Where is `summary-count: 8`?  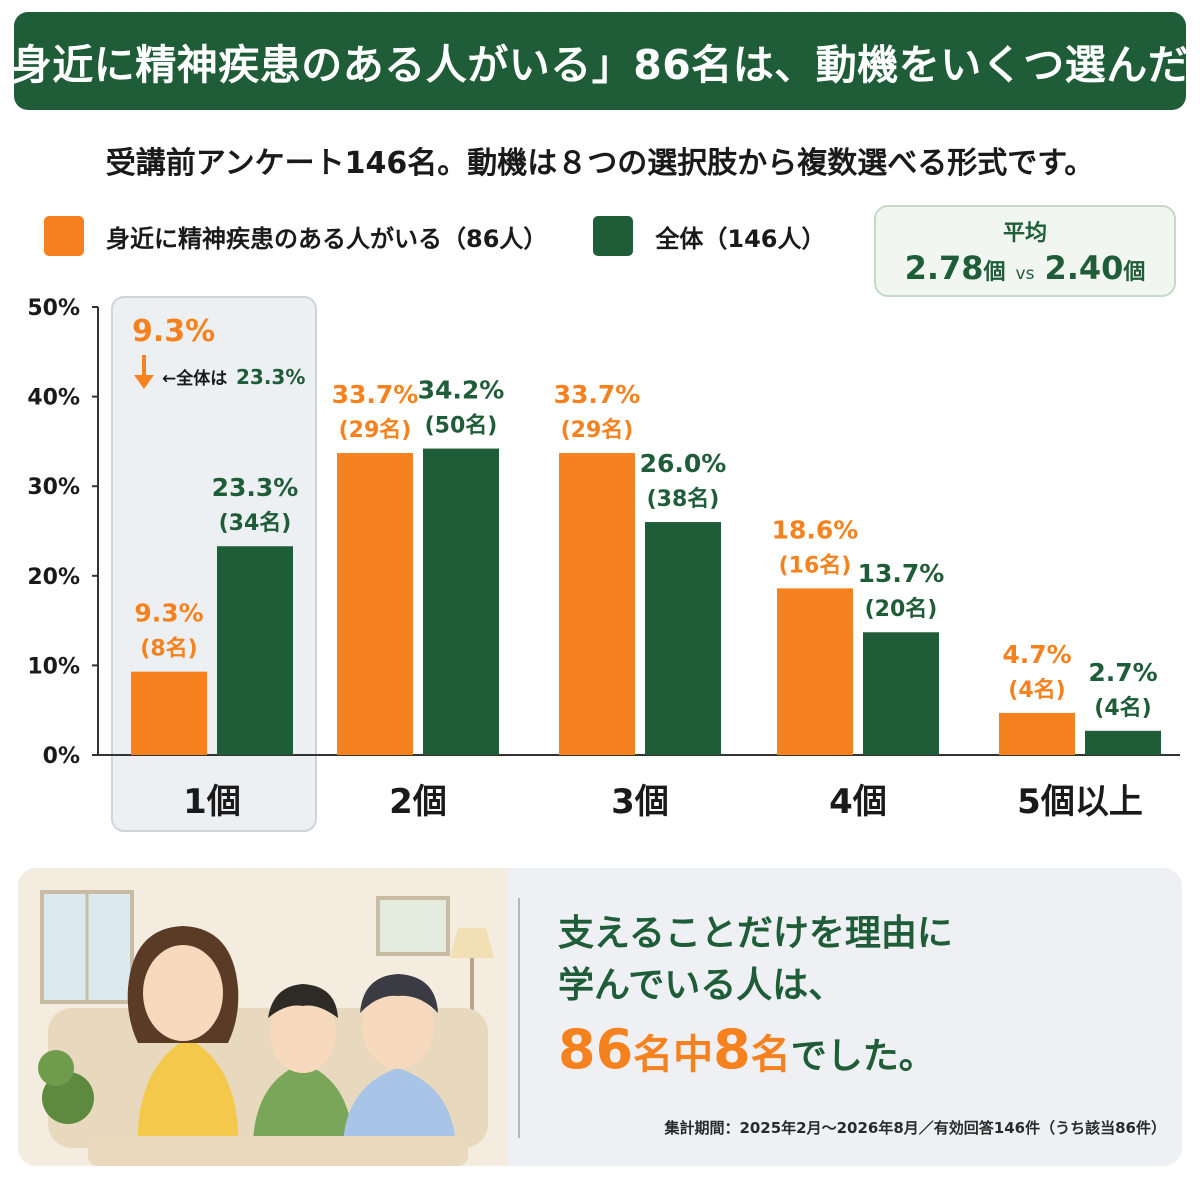
summary-count: 8 is located at coordinates (732, 1049).